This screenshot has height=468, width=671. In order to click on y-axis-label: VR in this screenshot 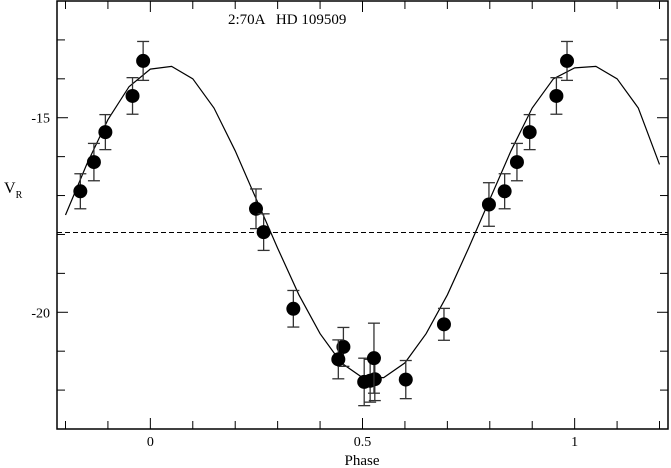, I will do `click(13, 190)`.